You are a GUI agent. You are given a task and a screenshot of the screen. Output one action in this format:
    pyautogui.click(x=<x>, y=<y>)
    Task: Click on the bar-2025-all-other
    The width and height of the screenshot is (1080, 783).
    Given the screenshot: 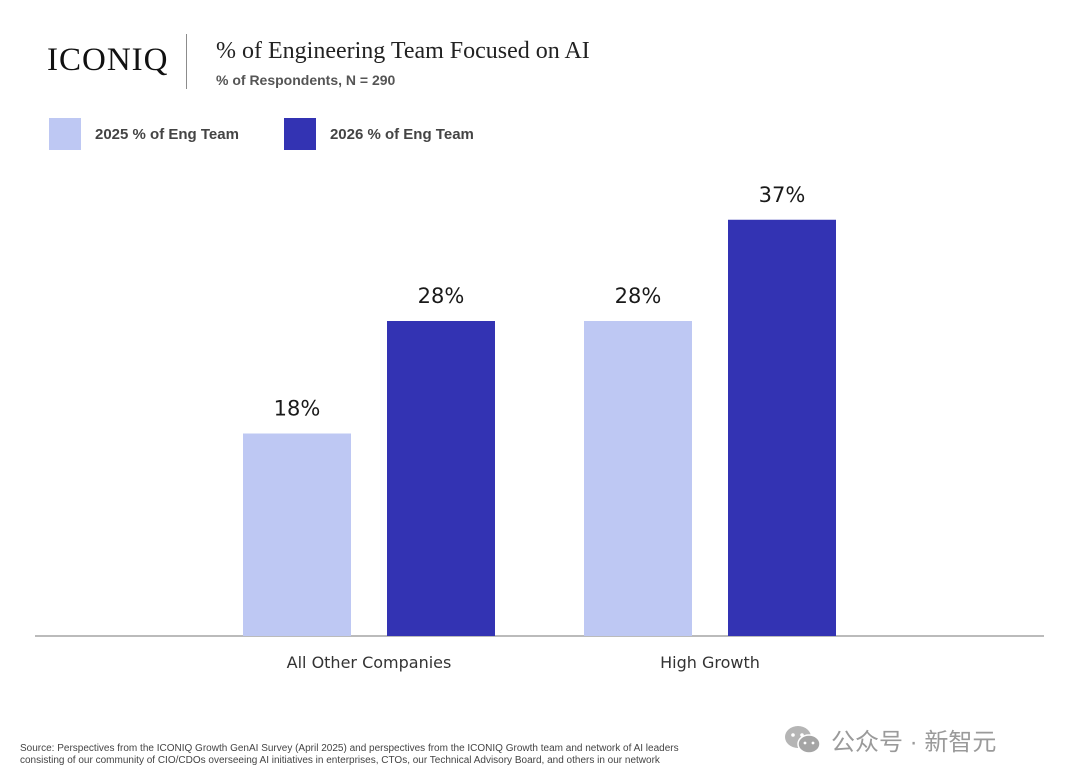 What is the action you would take?
    pyautogui.click(x=297, y=534)
    